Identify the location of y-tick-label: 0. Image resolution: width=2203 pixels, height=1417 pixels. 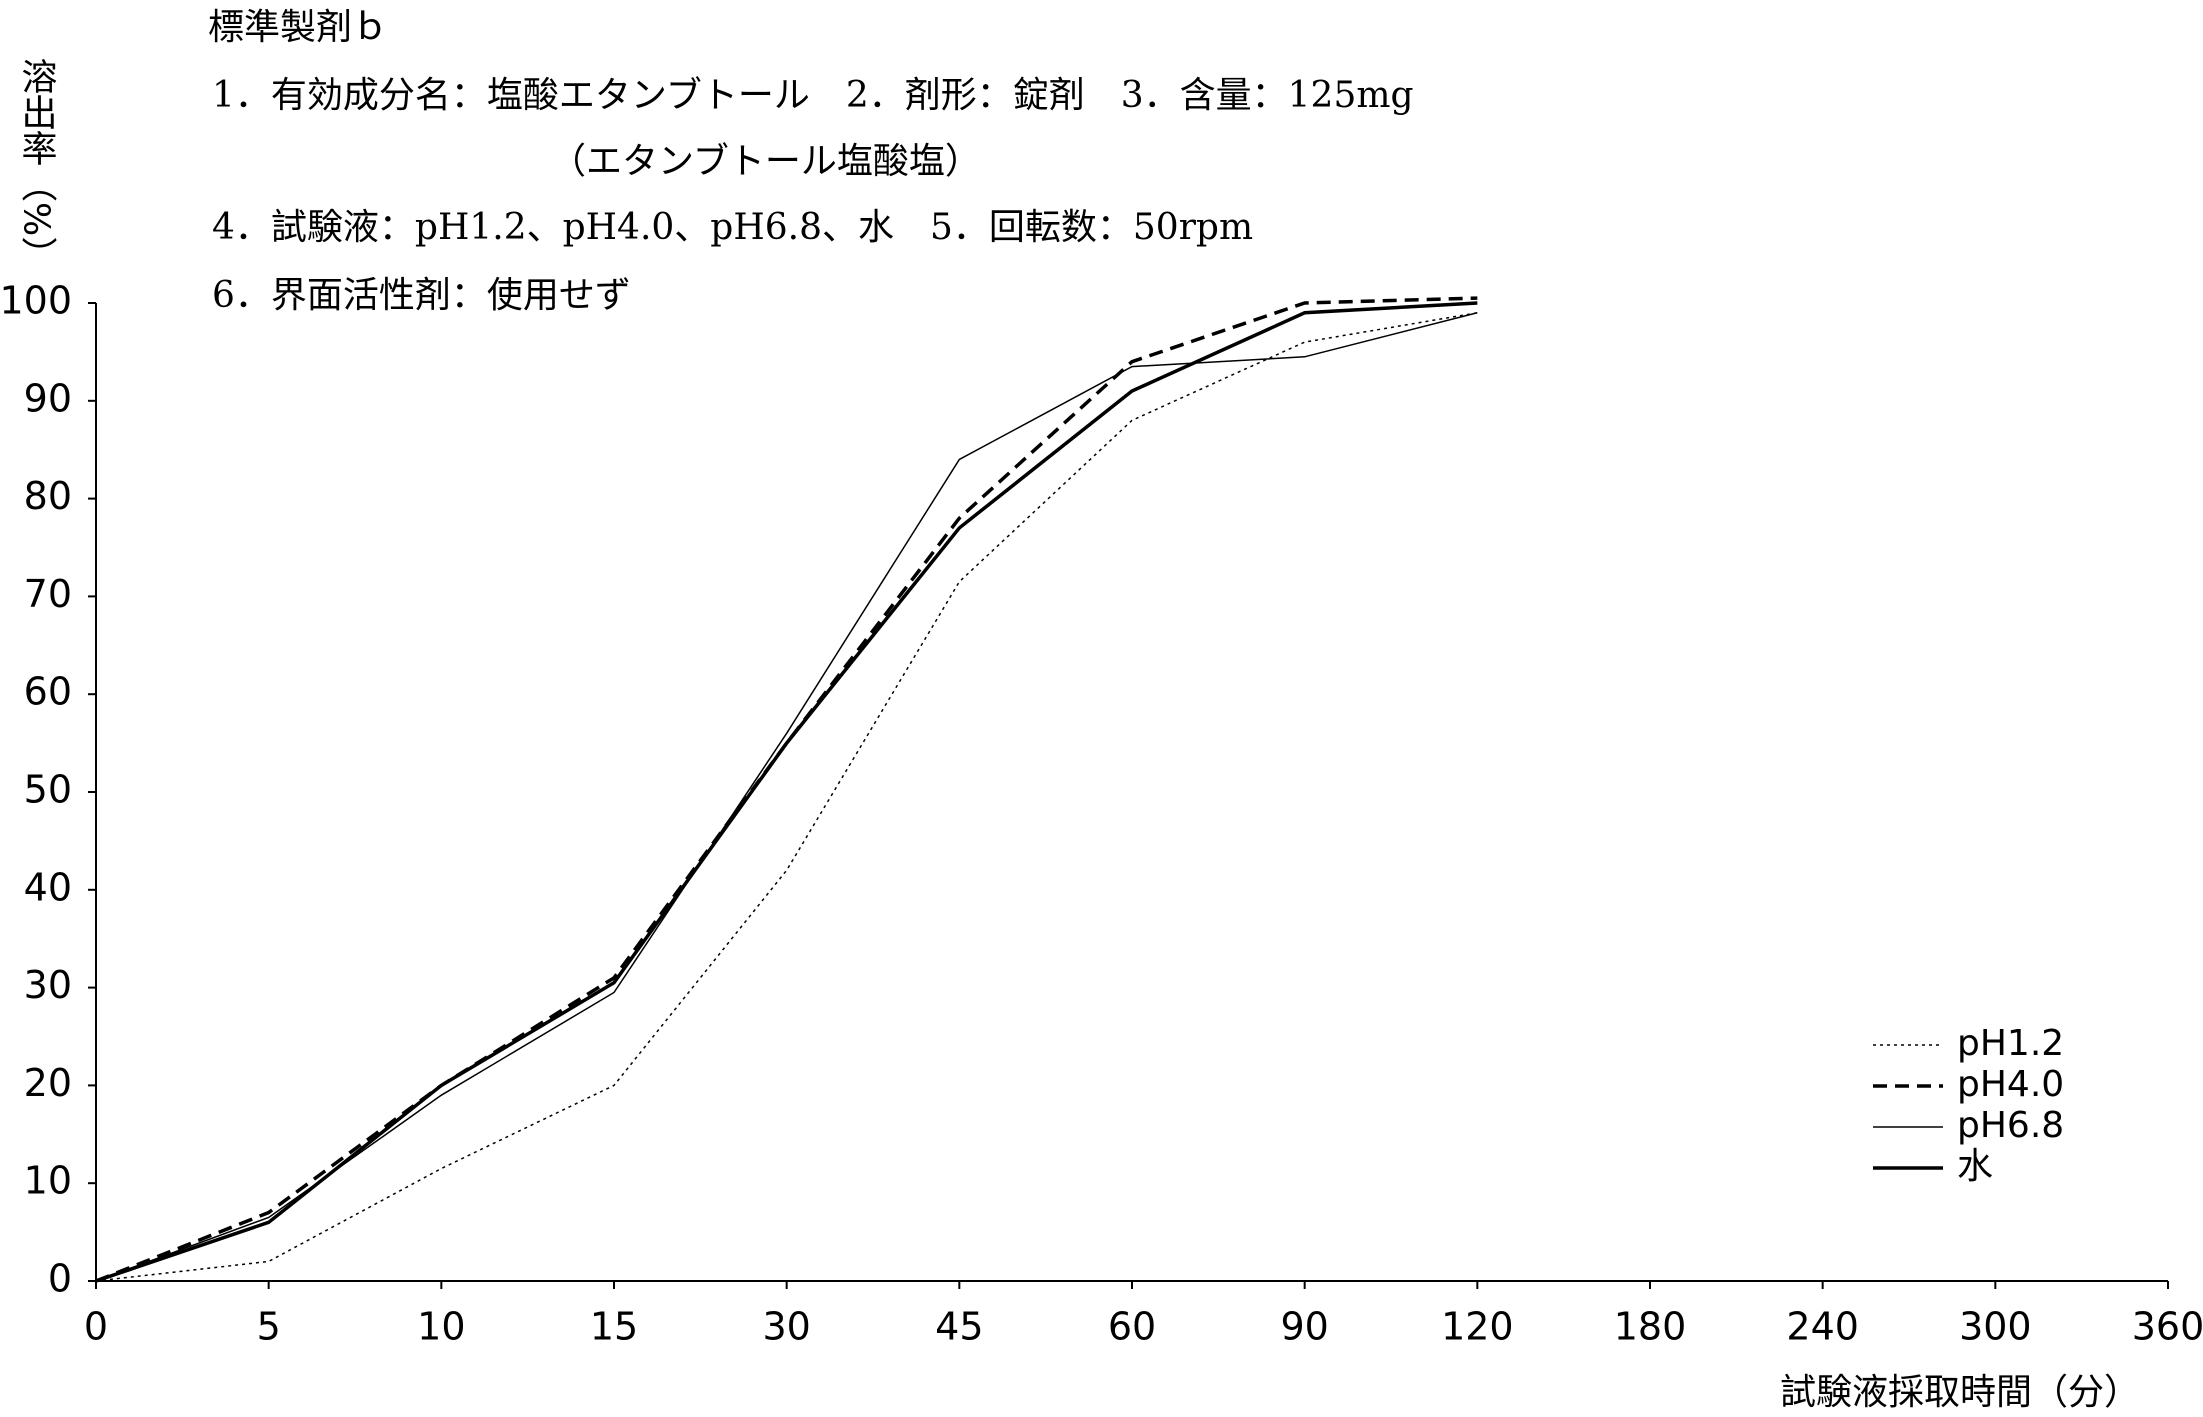
(60, 1279).